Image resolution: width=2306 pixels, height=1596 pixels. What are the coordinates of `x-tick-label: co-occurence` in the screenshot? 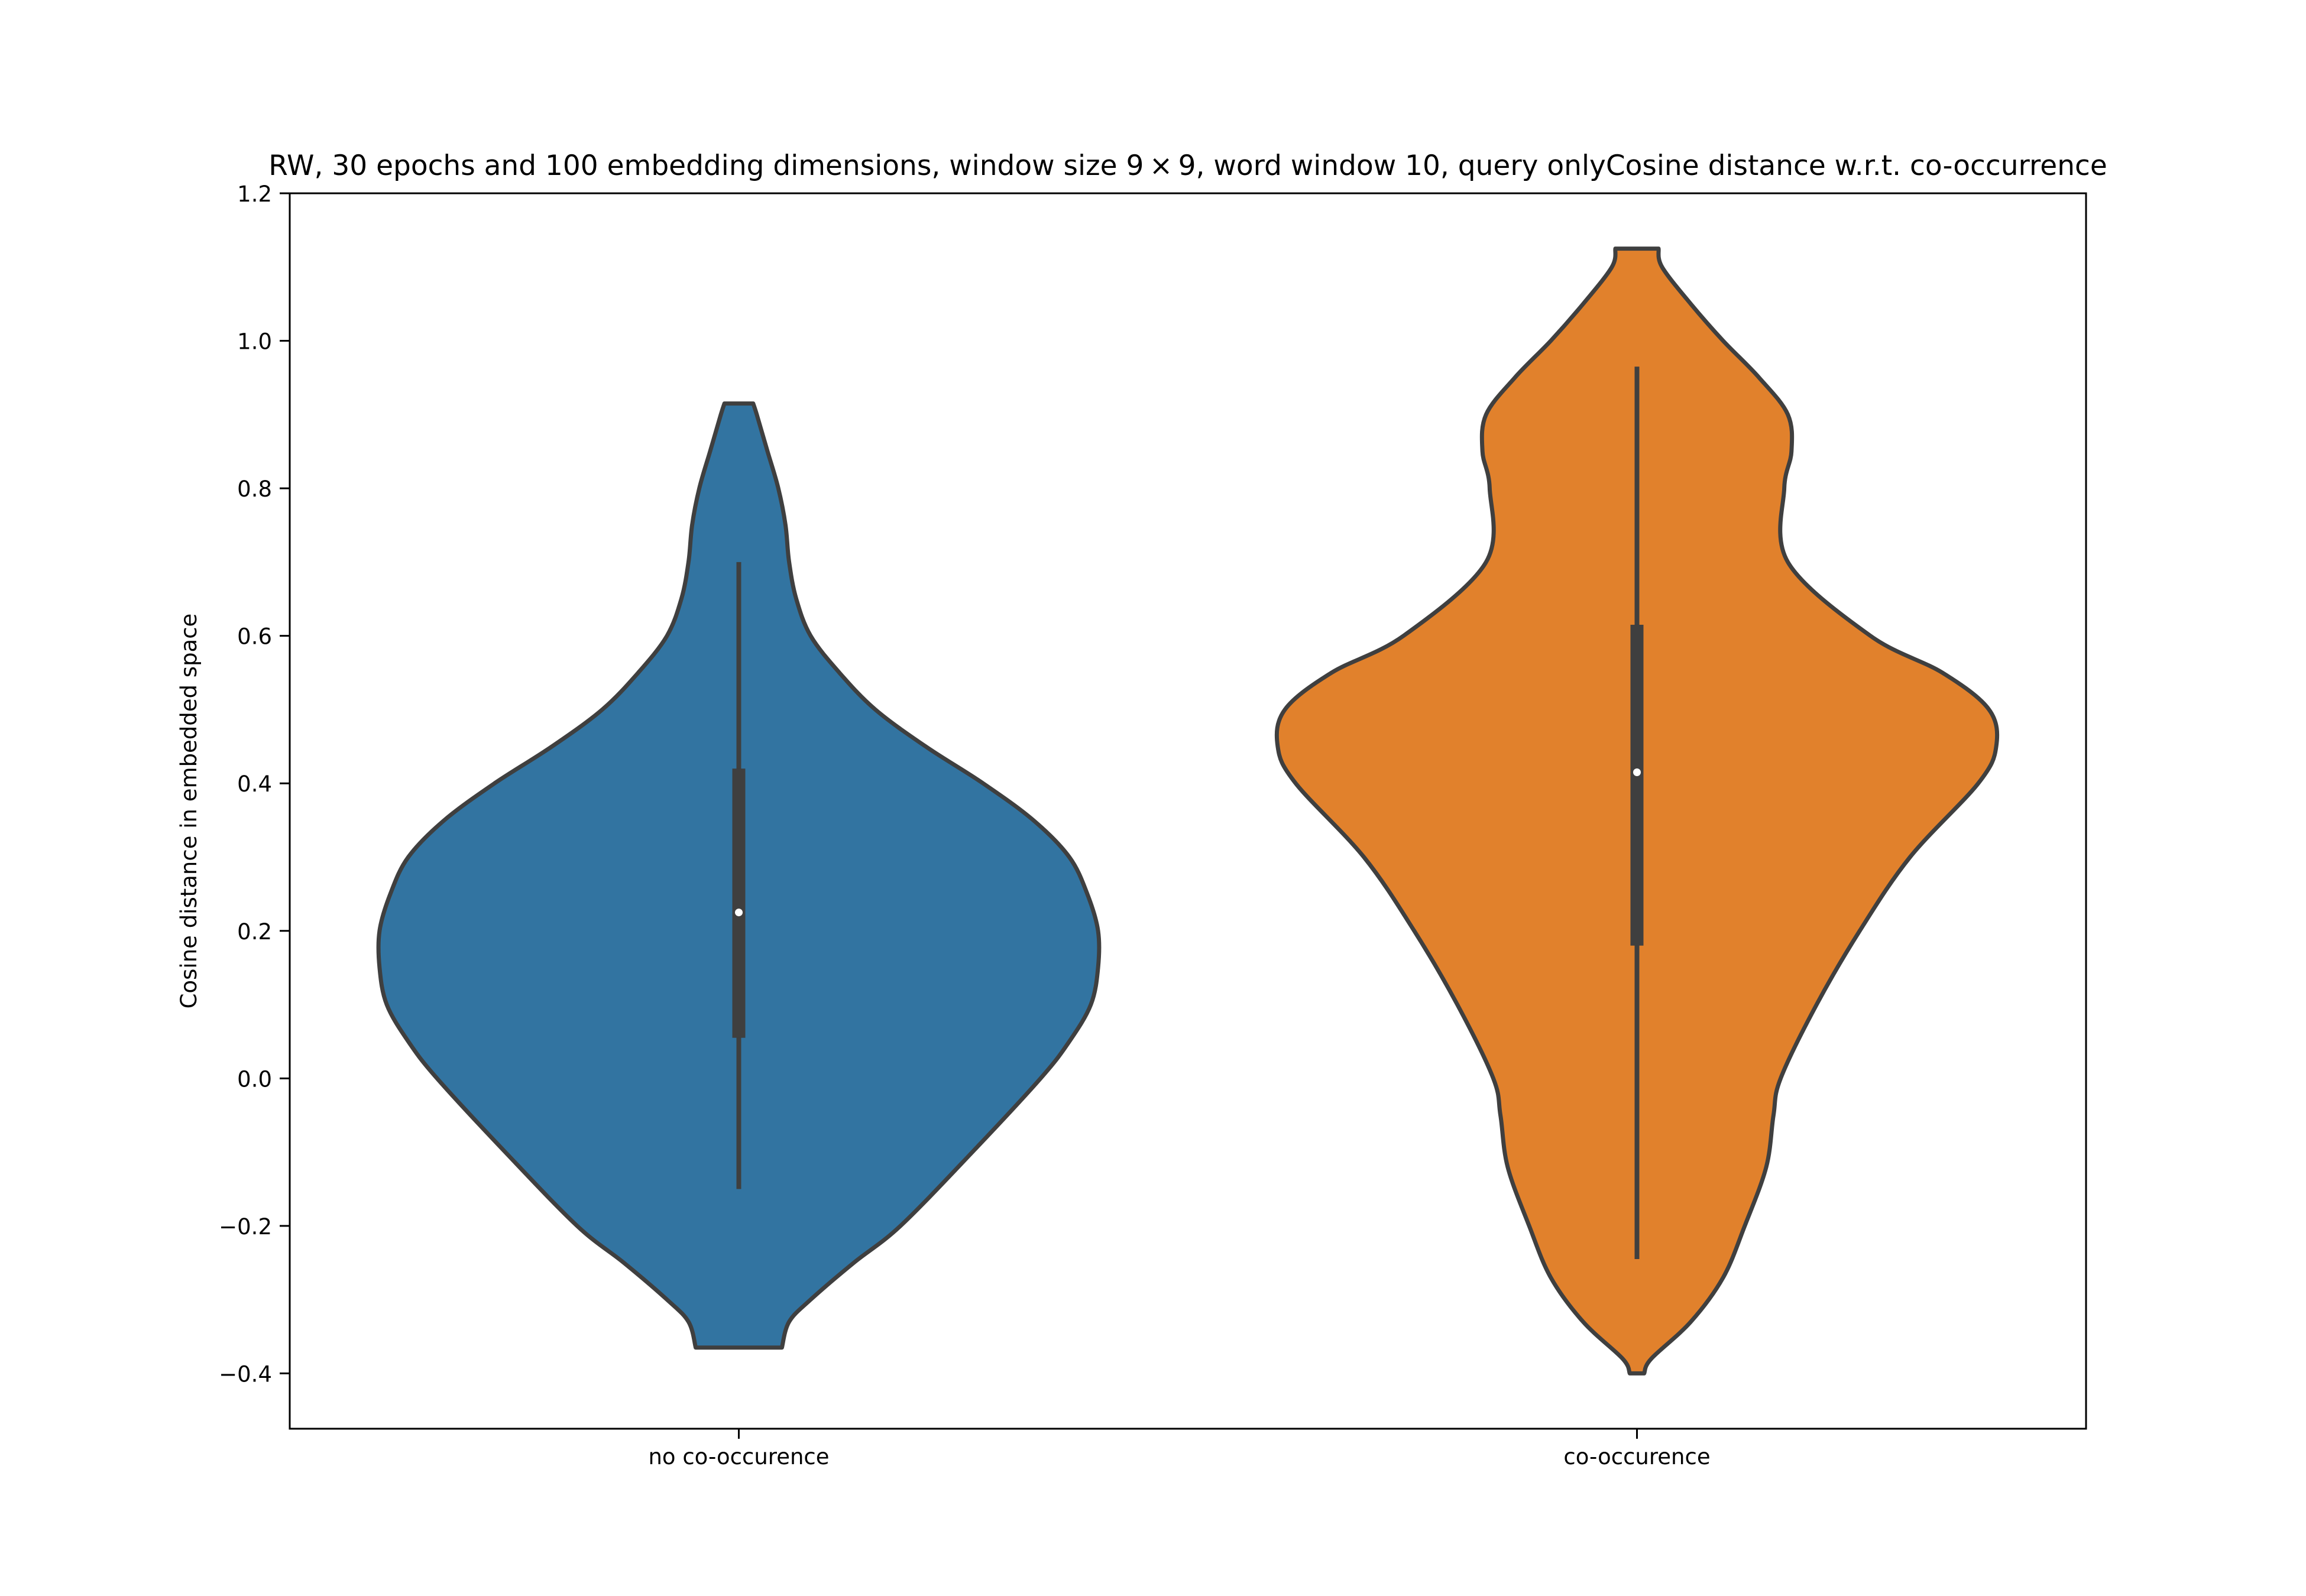 It's located at (1636, 1457).